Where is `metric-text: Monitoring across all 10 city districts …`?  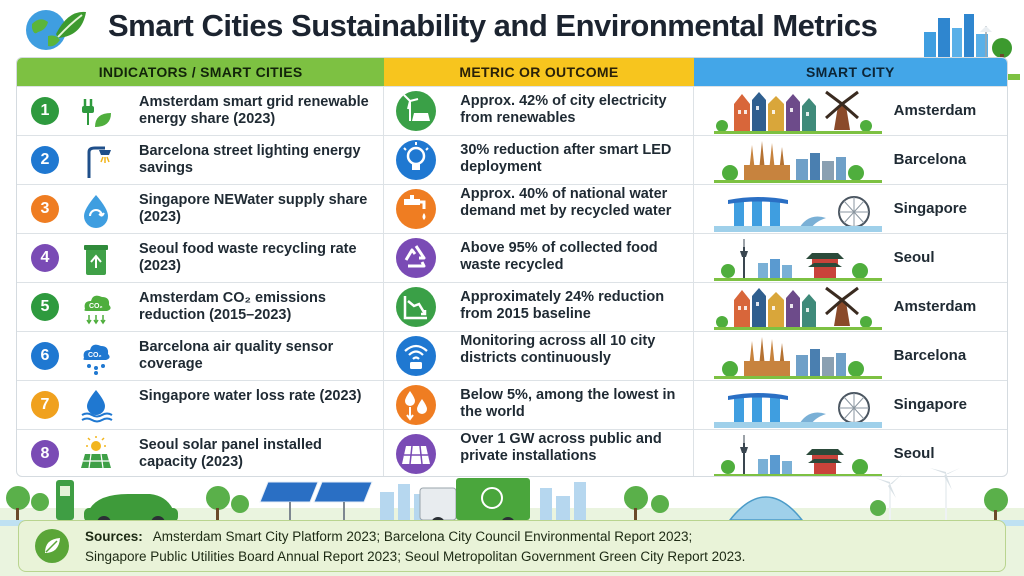 metric-text: Monitoring across all 10 city districts … is located at coordinates (558, 349).